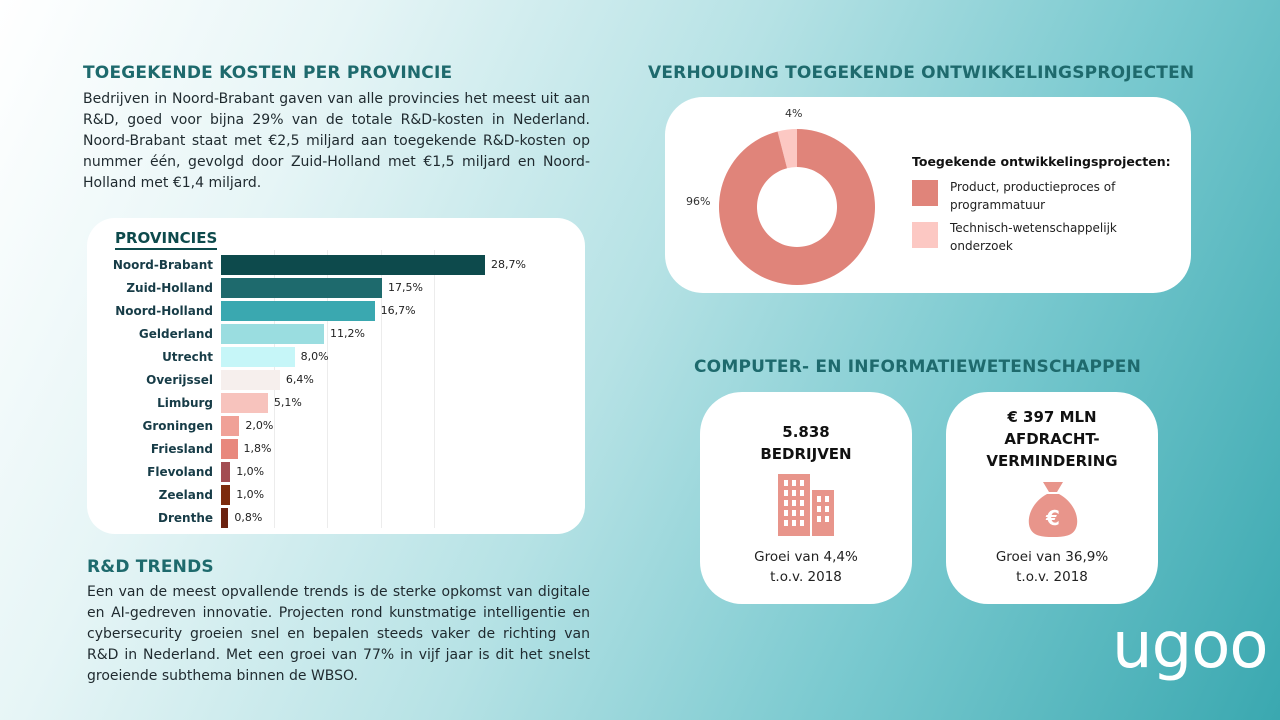 Image resolution: width=1280 pixels, height=720 pixels. Describe the element at coordinates (405, 287) in the screenshot. I see `bar-value-label: 17,5%` at that location.